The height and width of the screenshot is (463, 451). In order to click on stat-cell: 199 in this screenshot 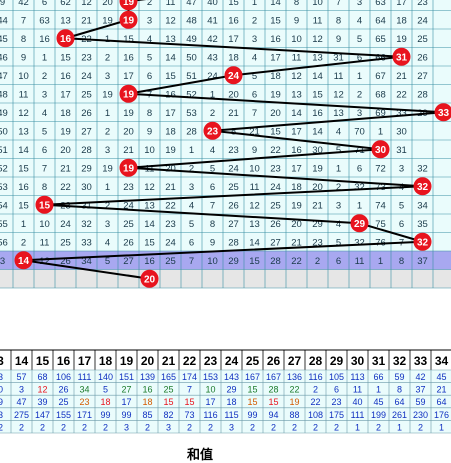, I will do `click(378, 415)`.